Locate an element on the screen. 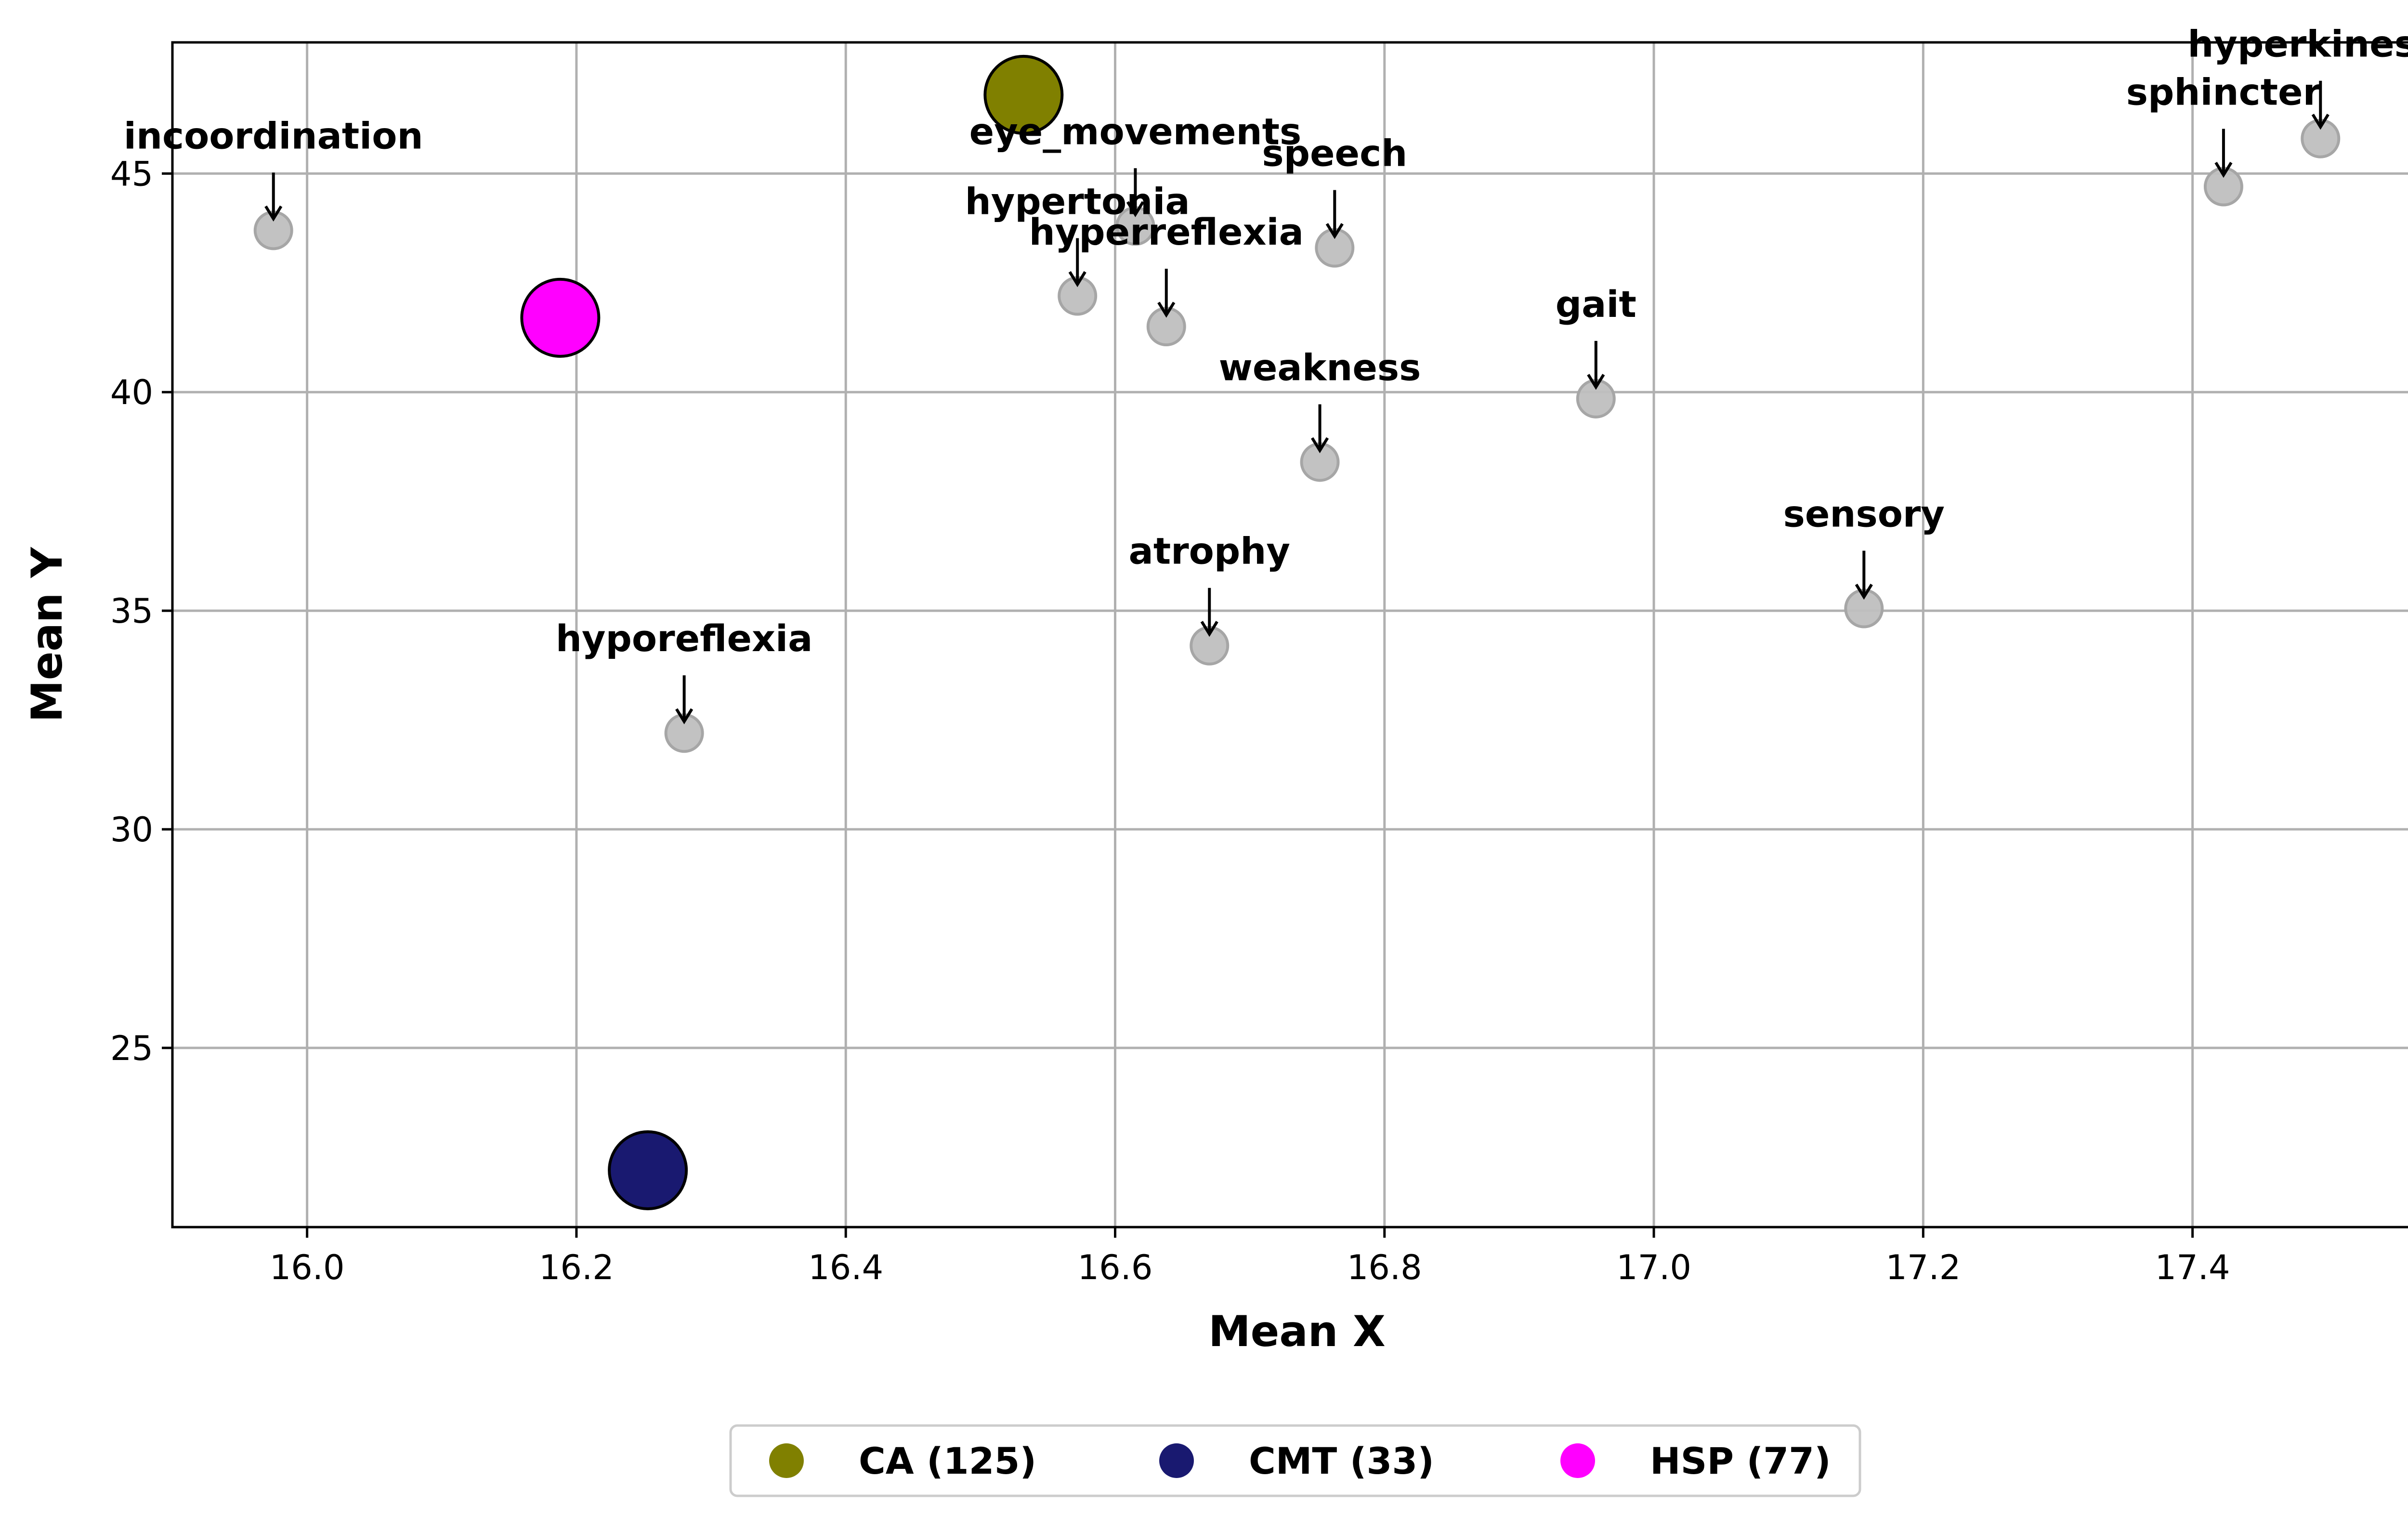  symptom-label: hypertonia is located at coordinates (1077, 201).